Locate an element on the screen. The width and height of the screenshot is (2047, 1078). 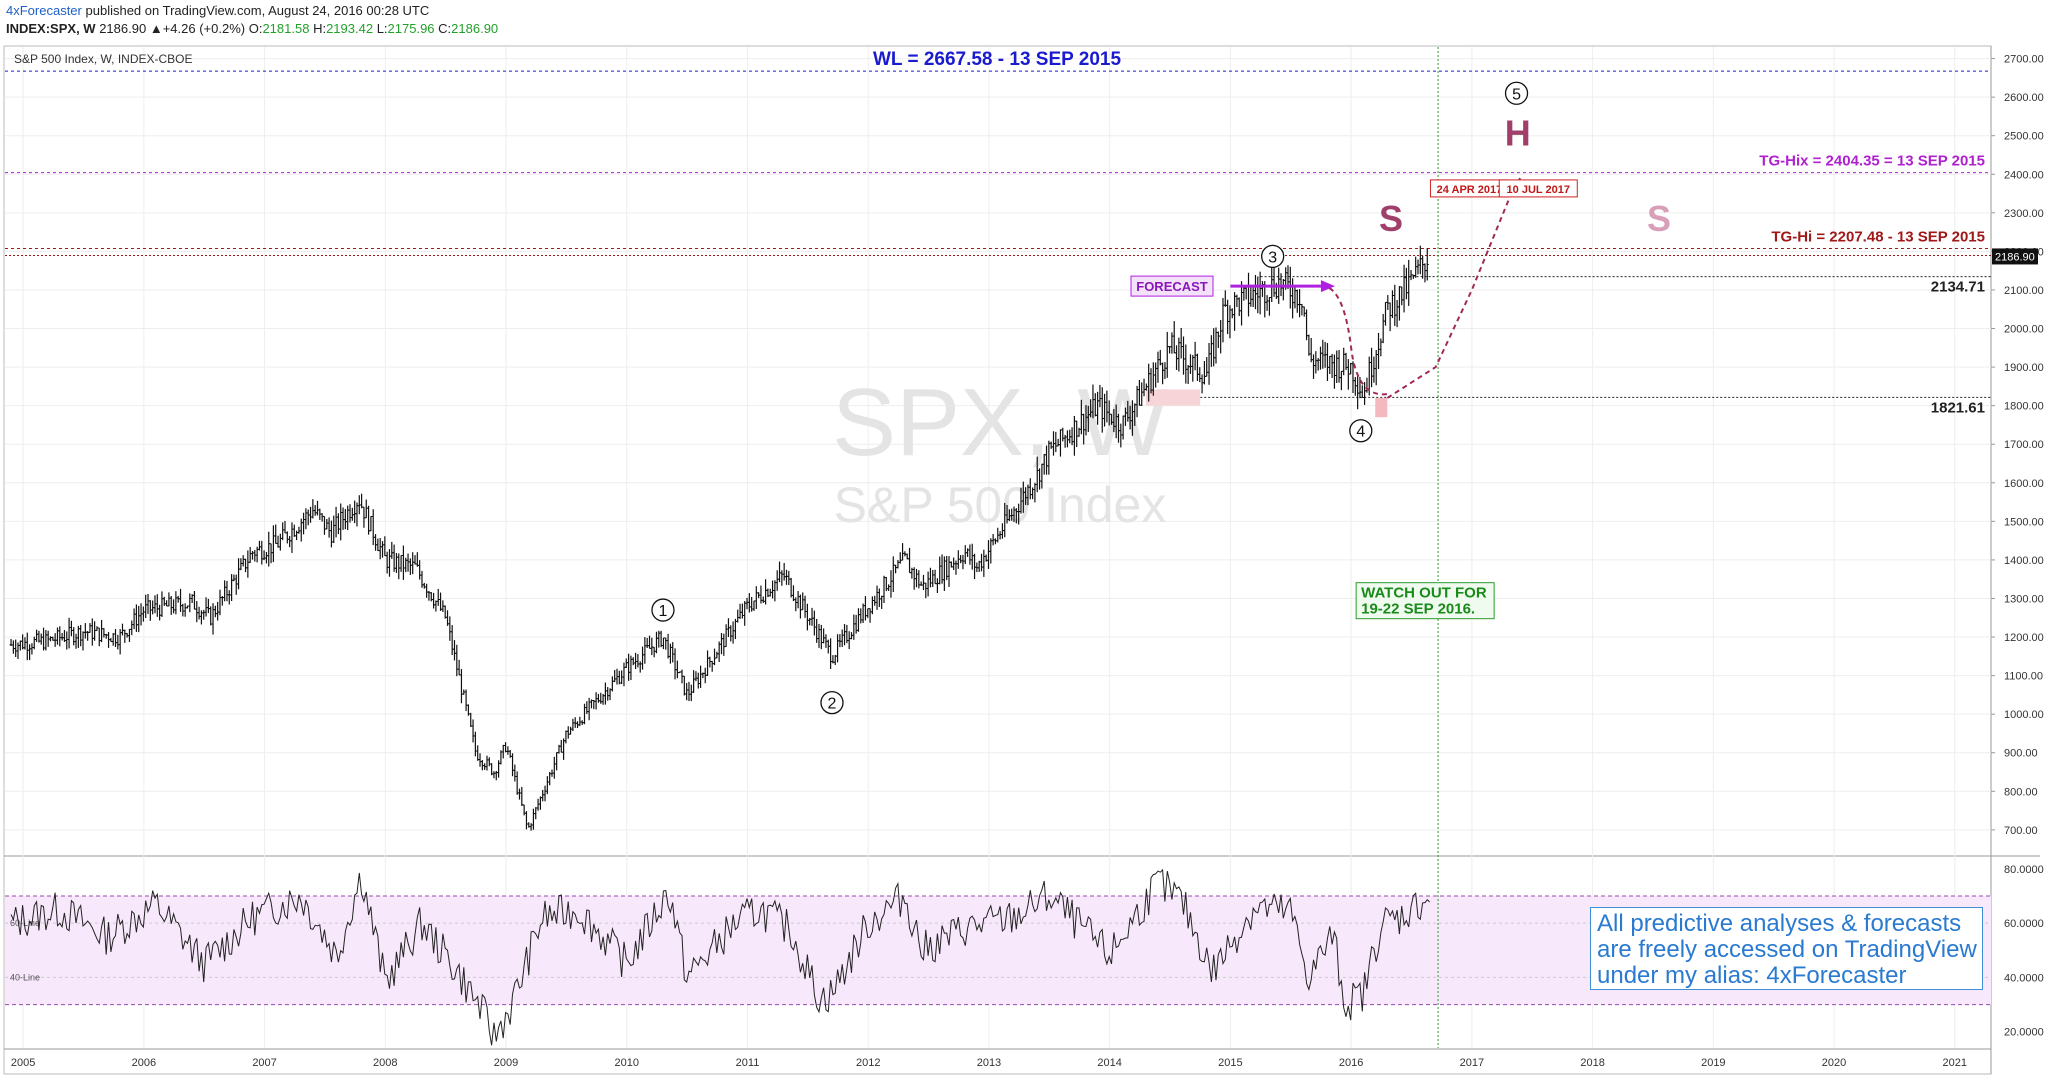
date-tag-label: 10 JUL 2017 is located at coordinates (1538, 190).